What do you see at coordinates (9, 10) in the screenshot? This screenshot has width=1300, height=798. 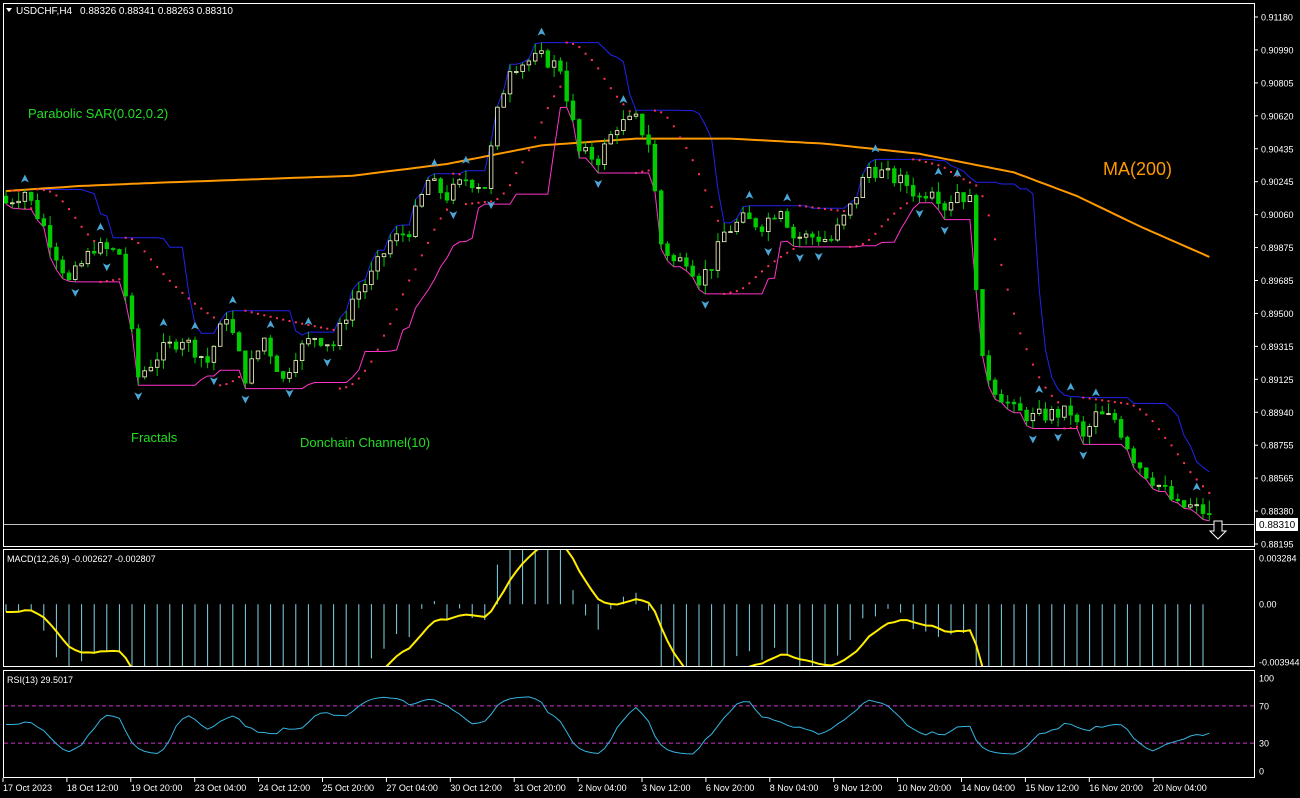 I see `menu-triangle-icon` at bounding box center [9, 10].